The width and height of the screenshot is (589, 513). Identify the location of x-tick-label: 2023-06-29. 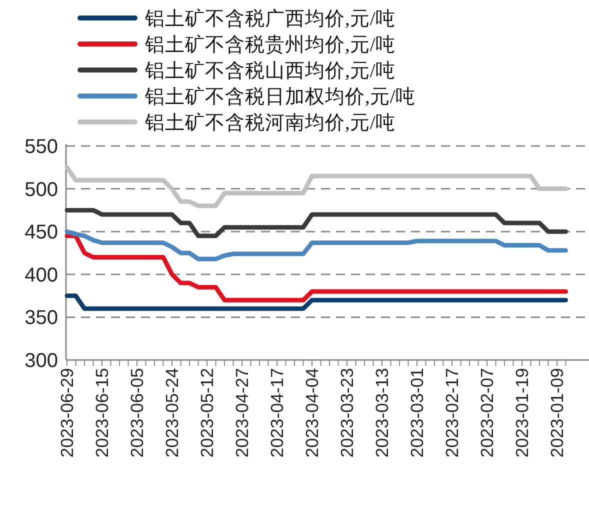
(67, 413).